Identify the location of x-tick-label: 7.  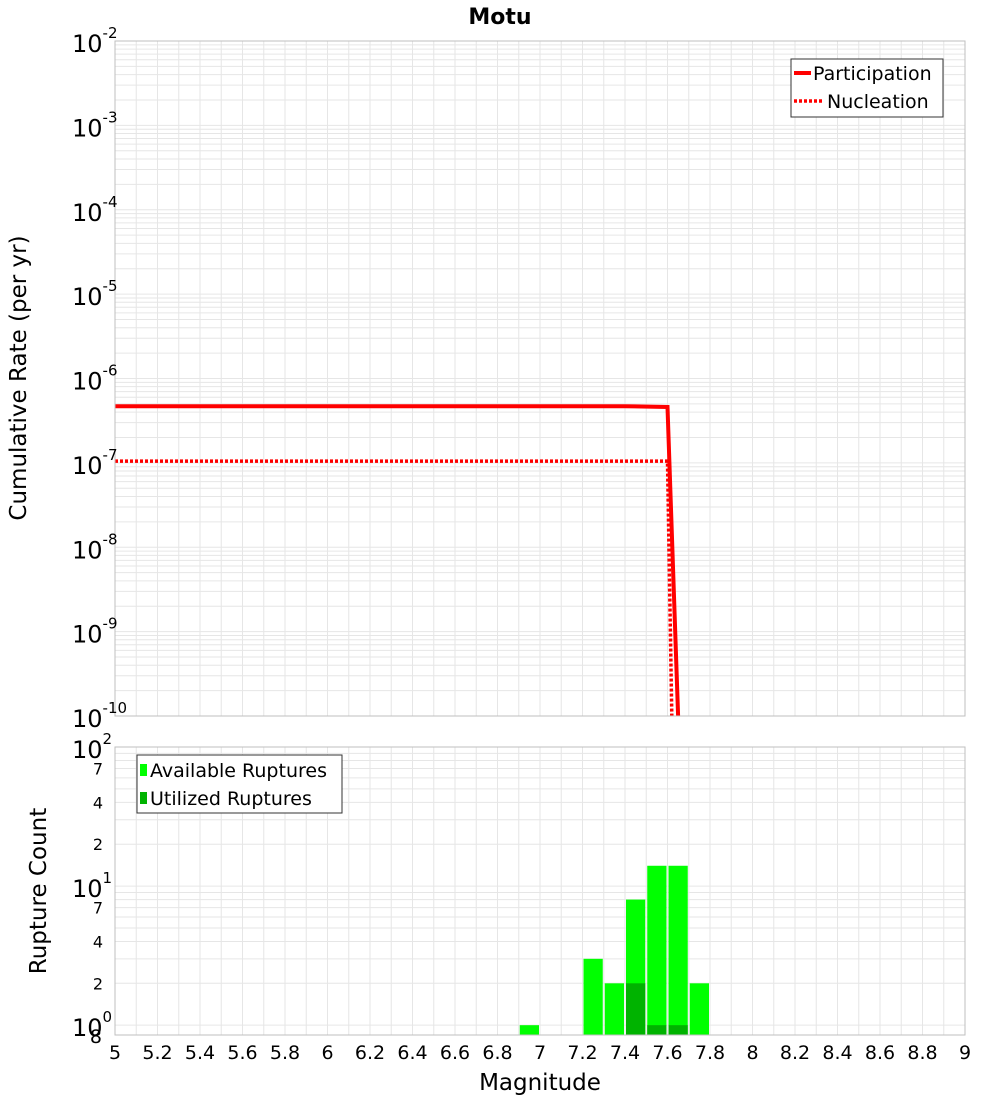
(540, 1053).